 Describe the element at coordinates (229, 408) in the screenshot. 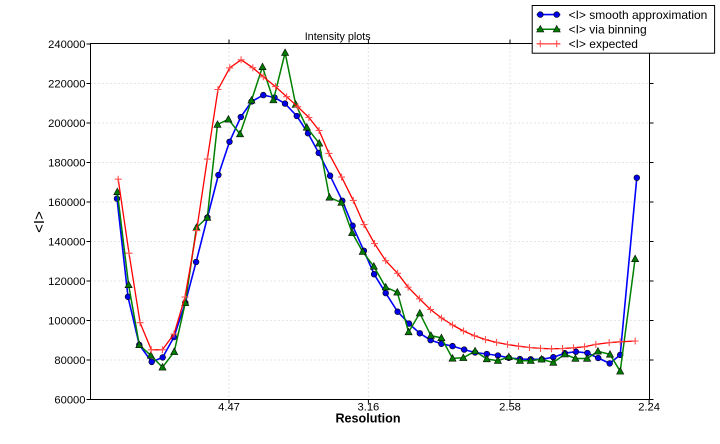

I see `svg-text: 4.47` at that location.